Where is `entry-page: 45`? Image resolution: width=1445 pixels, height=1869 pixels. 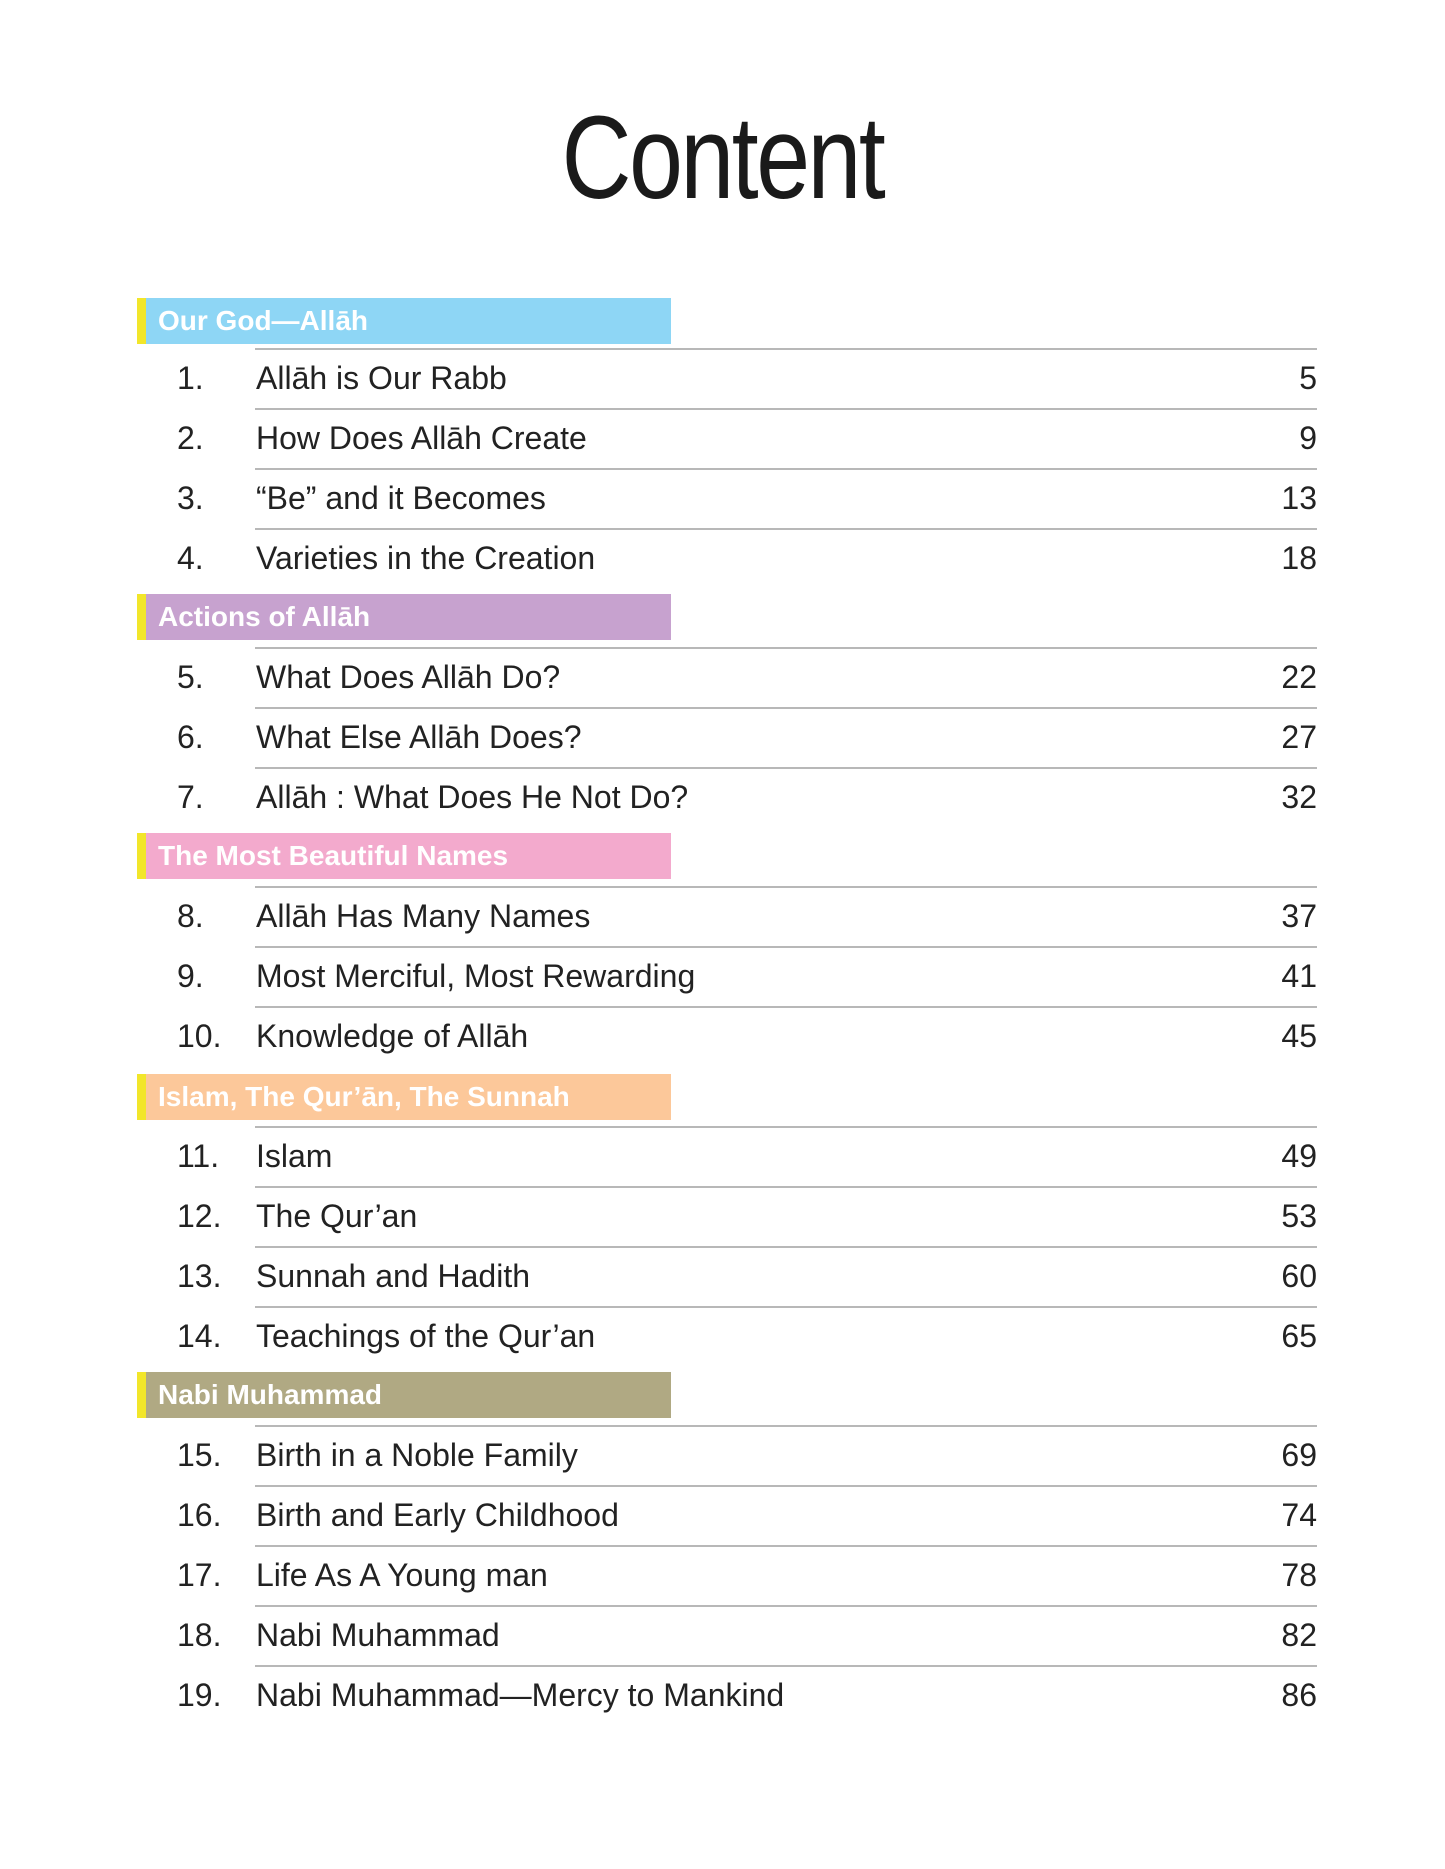
entry-page: 45 is located at coordinates (1299, 1036).